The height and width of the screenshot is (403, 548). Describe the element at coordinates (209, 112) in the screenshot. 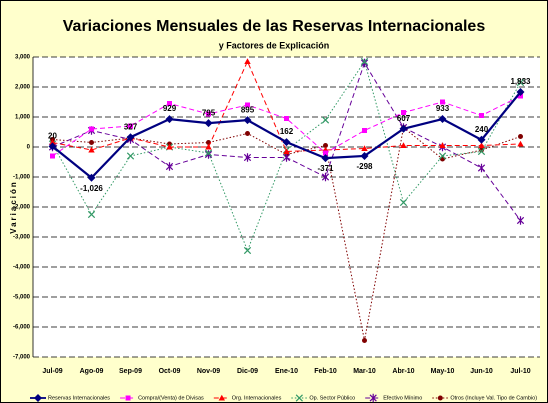

I see `data-label: 795` at that location.